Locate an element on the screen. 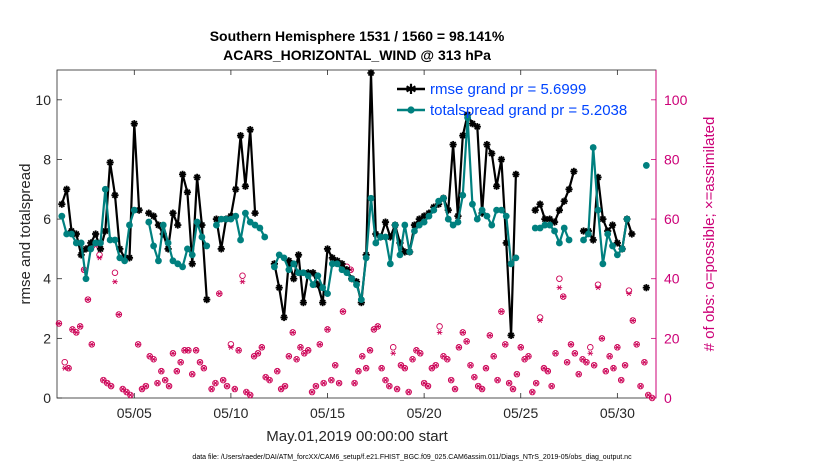 The image size is (830, 470). obs-possible-marker is located at coordinates (439, 326).